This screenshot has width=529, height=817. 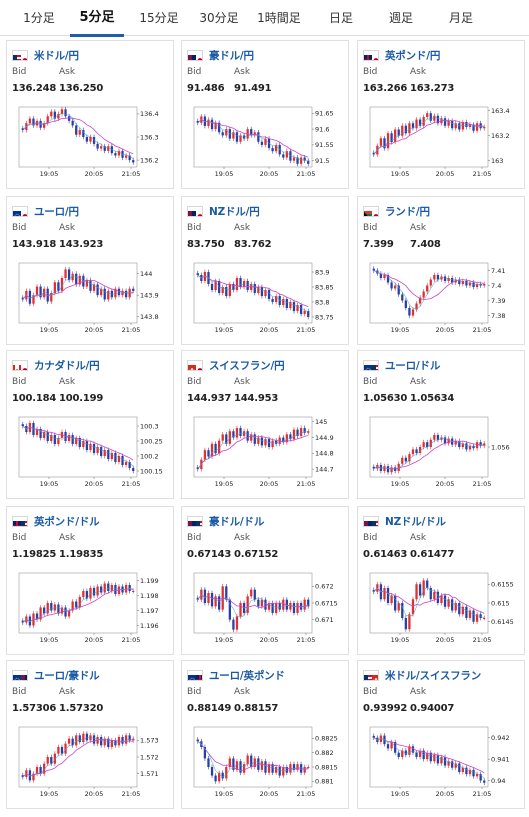 What do you see at coordinates (159, 18) in the screenshot?
I see `tab-2: 15分足` at bounding box center [159, 18].